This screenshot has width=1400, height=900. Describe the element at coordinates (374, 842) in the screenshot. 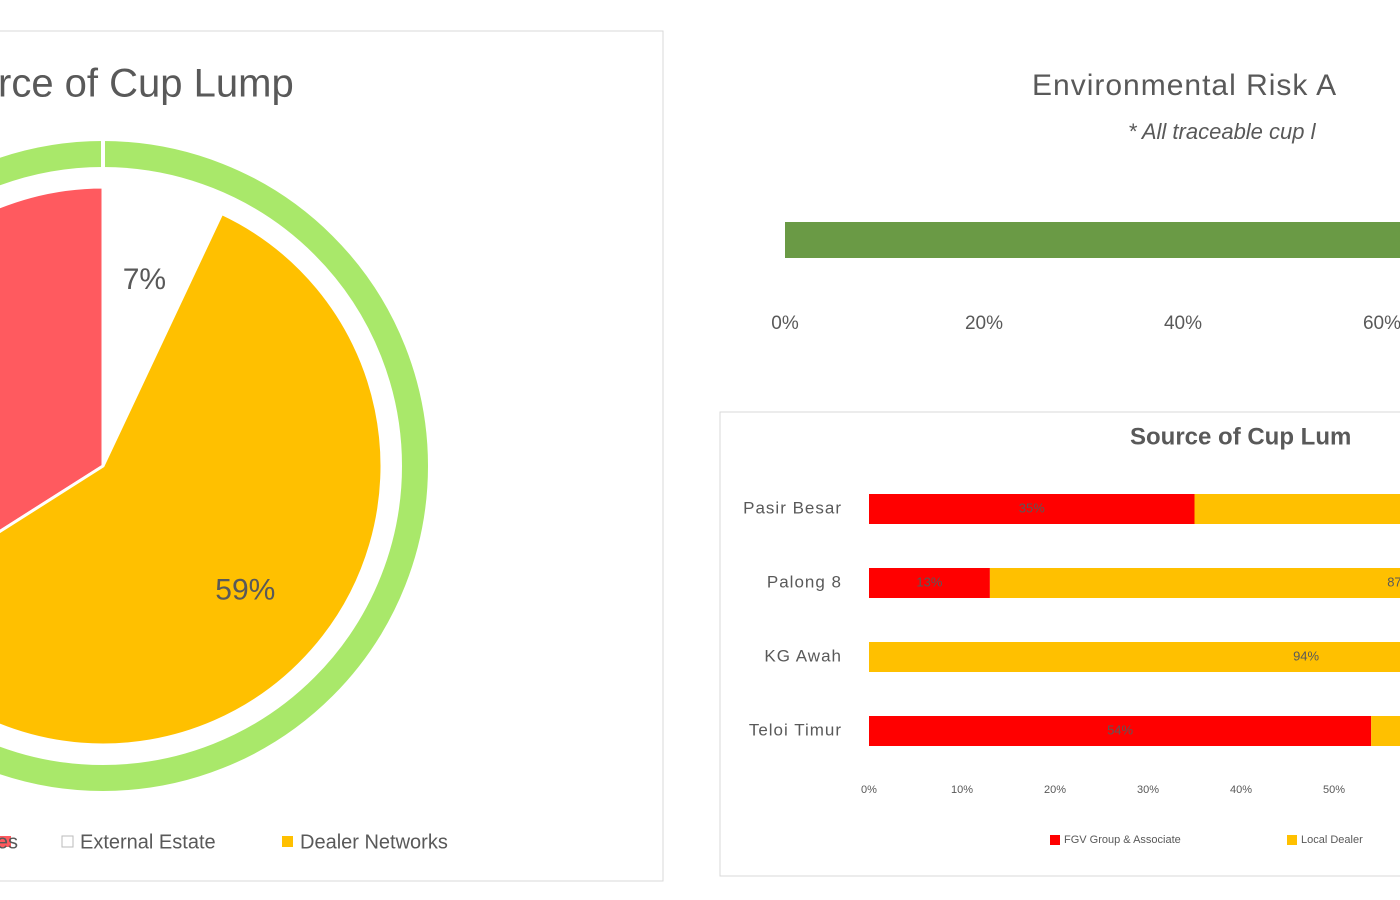

I see `legend-label: Dealer Networks` at that location.